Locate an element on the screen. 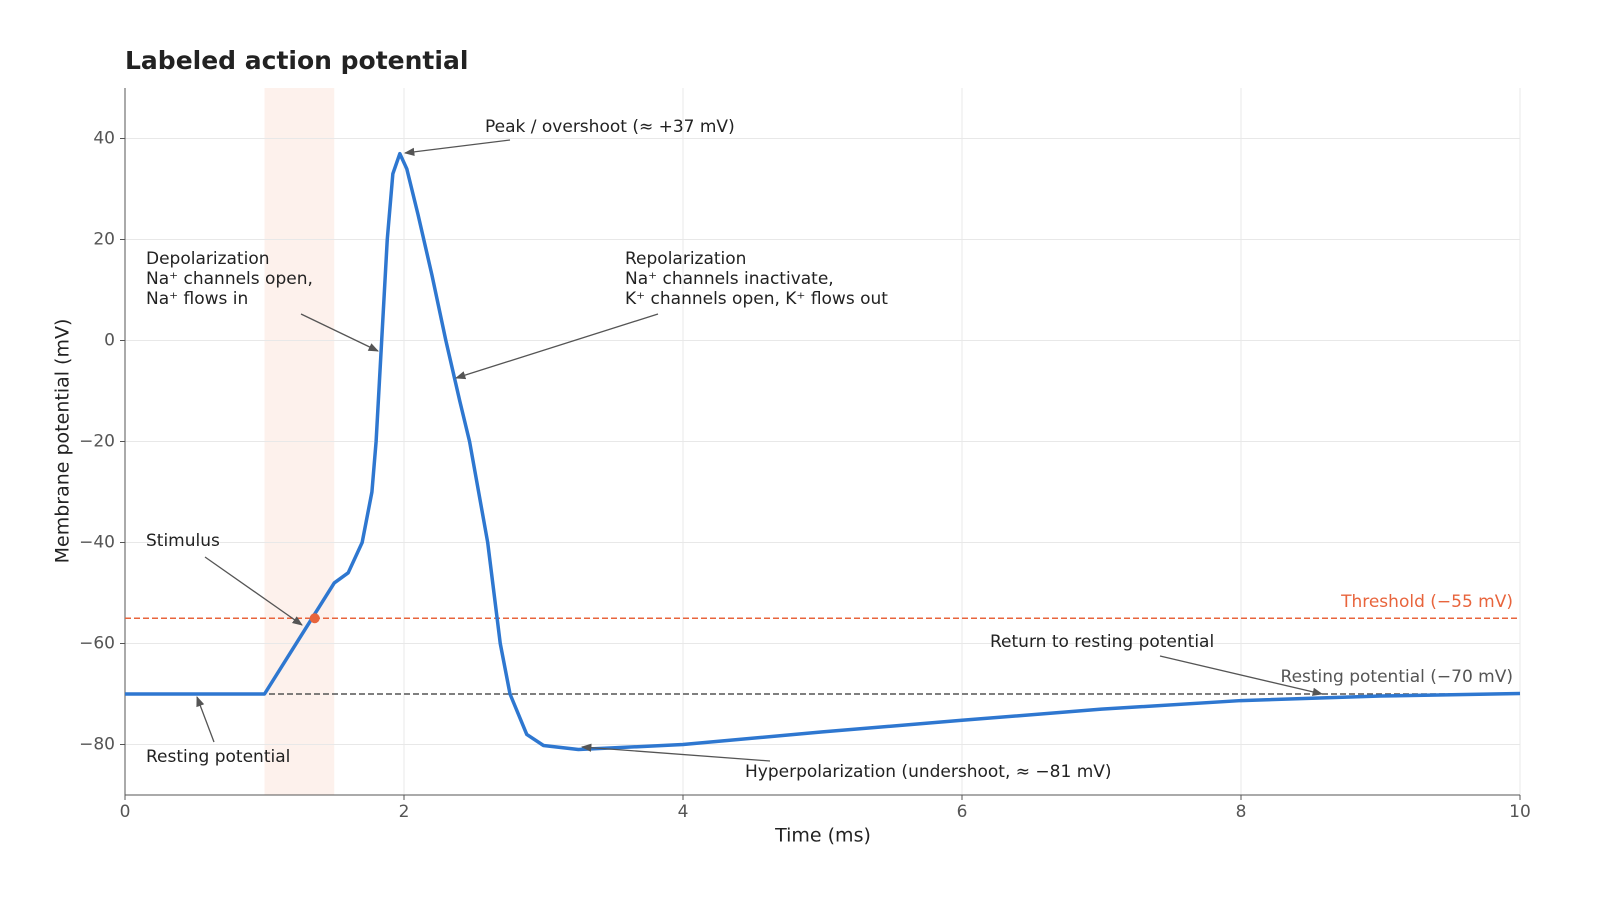 The width and height of the screenshot is (1600, 900). annotation: K⁺ channels open, K⁺ flows out is located at coordinates (756, 299).